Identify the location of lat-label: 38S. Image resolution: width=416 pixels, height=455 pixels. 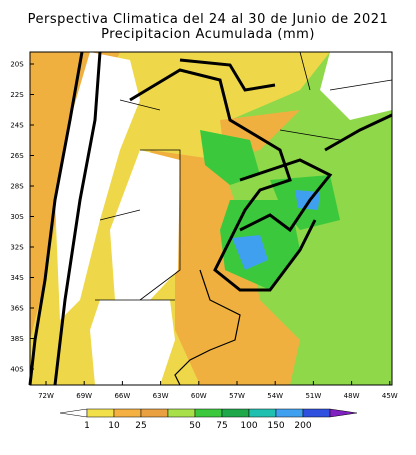
(17, 339).